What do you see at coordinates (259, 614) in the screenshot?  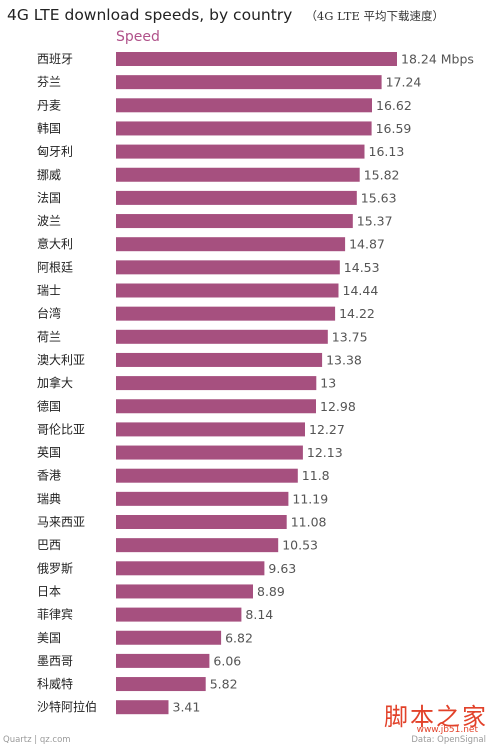 I see `value-label: 8.14` at bounding box center [259, 614].